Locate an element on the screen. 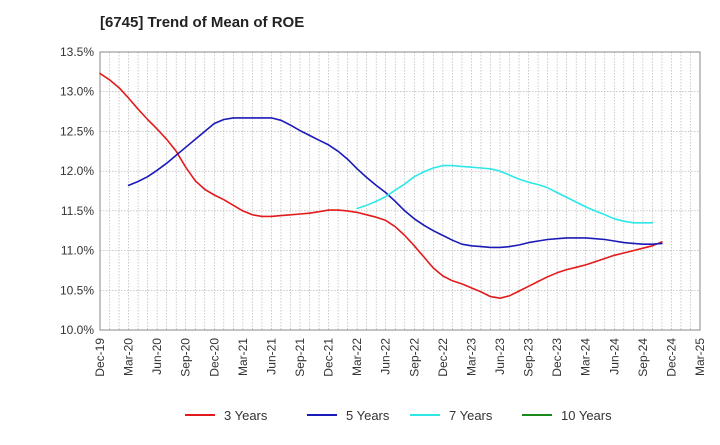 The width and height of the screenshot is (720, 445). x-tick-label: Mar-23 is located at coordinates (471, 357).